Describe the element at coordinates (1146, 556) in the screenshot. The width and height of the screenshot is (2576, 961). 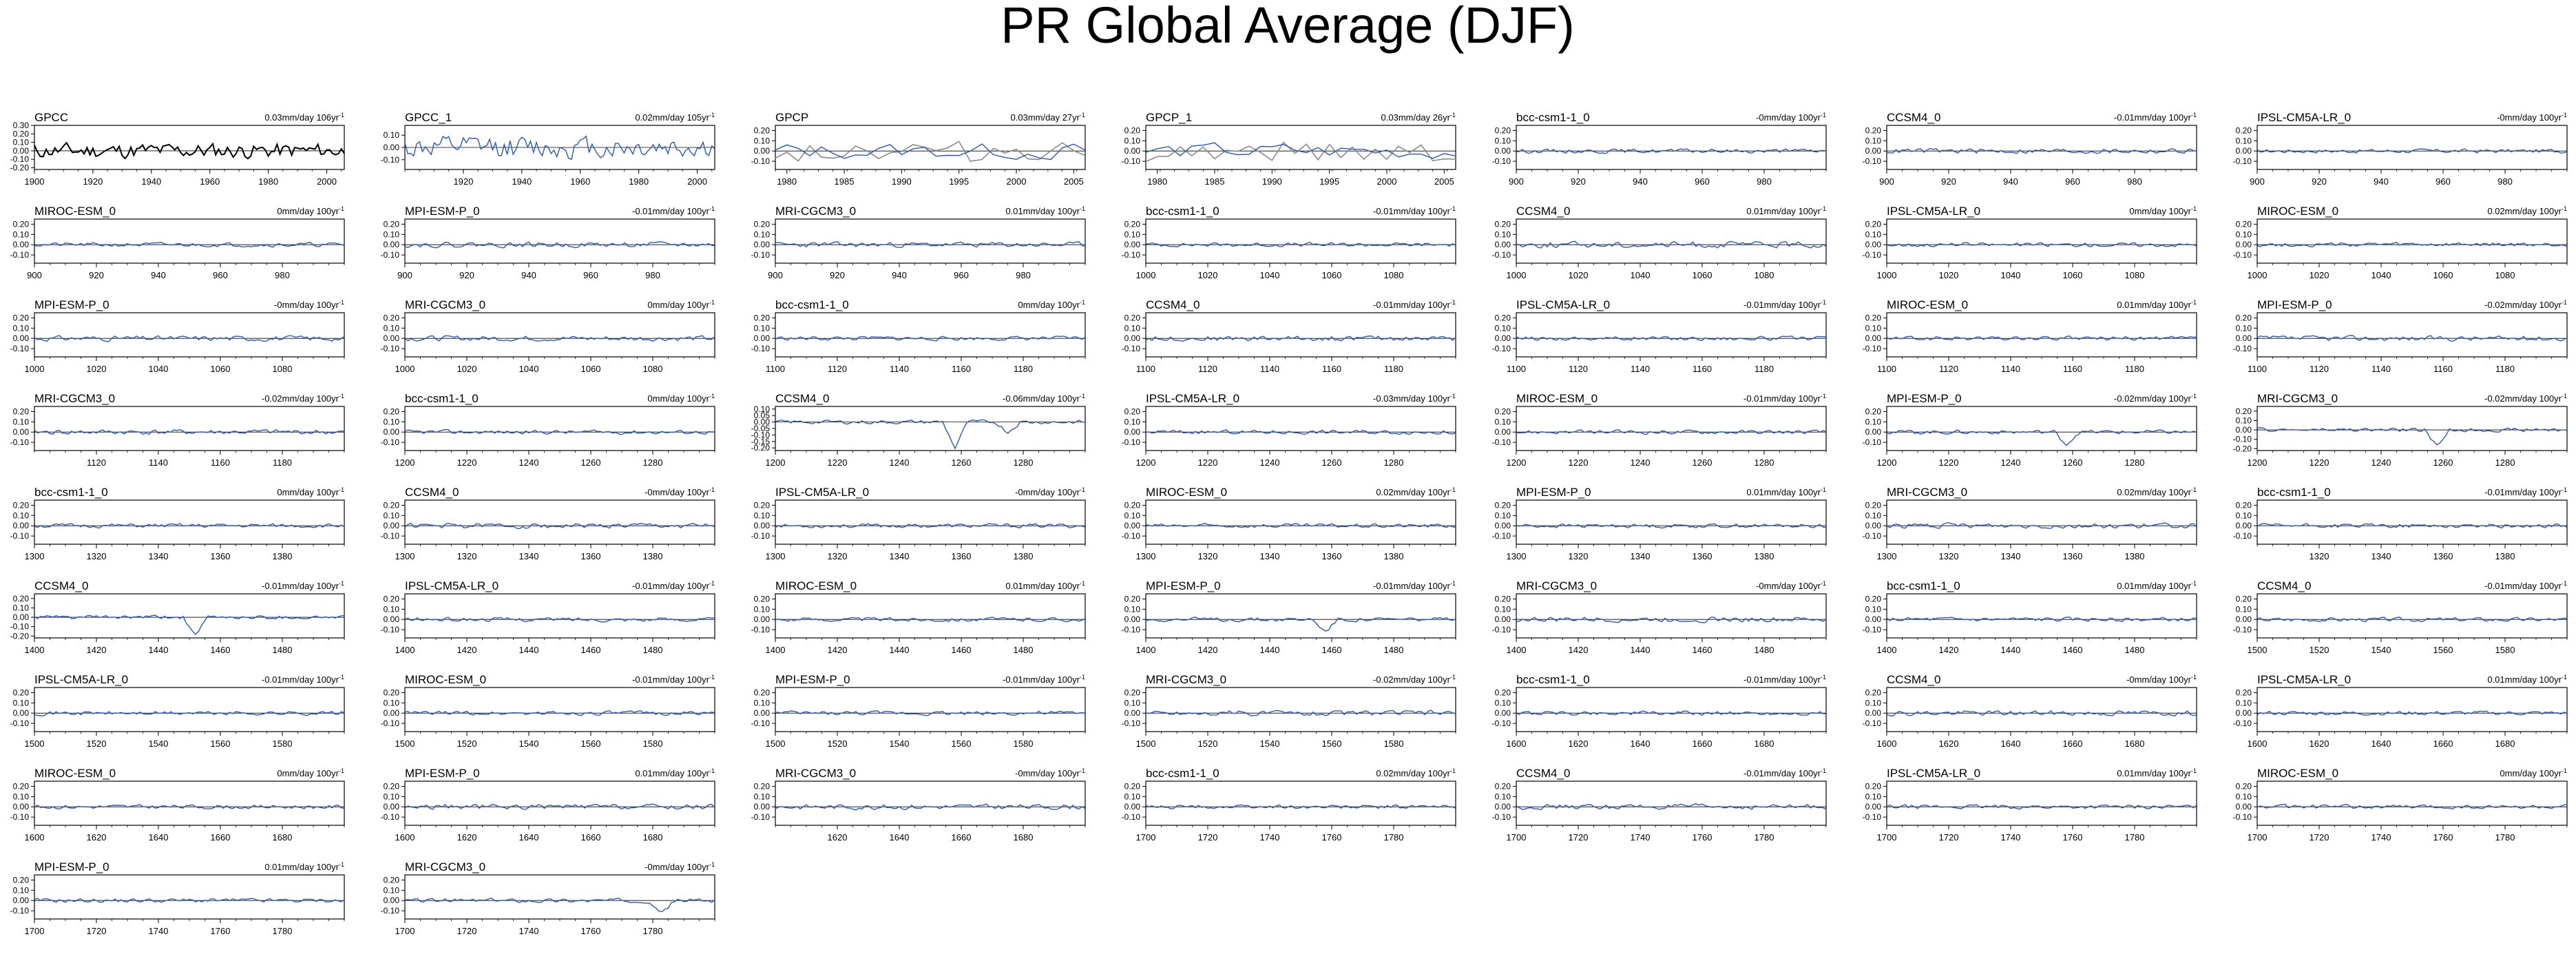
I see `x-tick-label: 1300` at that location.